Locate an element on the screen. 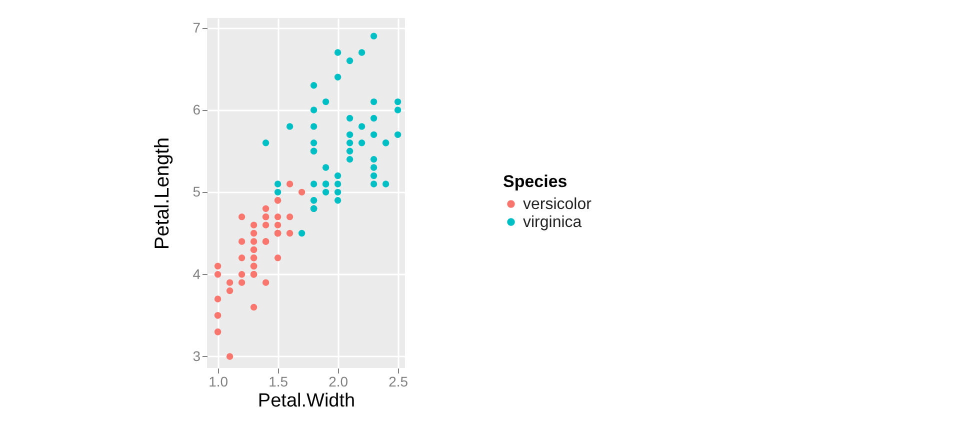 The height and width of the screenshot is (421, 973). y-tick-label: 7 is located at coordinates (196, 27).